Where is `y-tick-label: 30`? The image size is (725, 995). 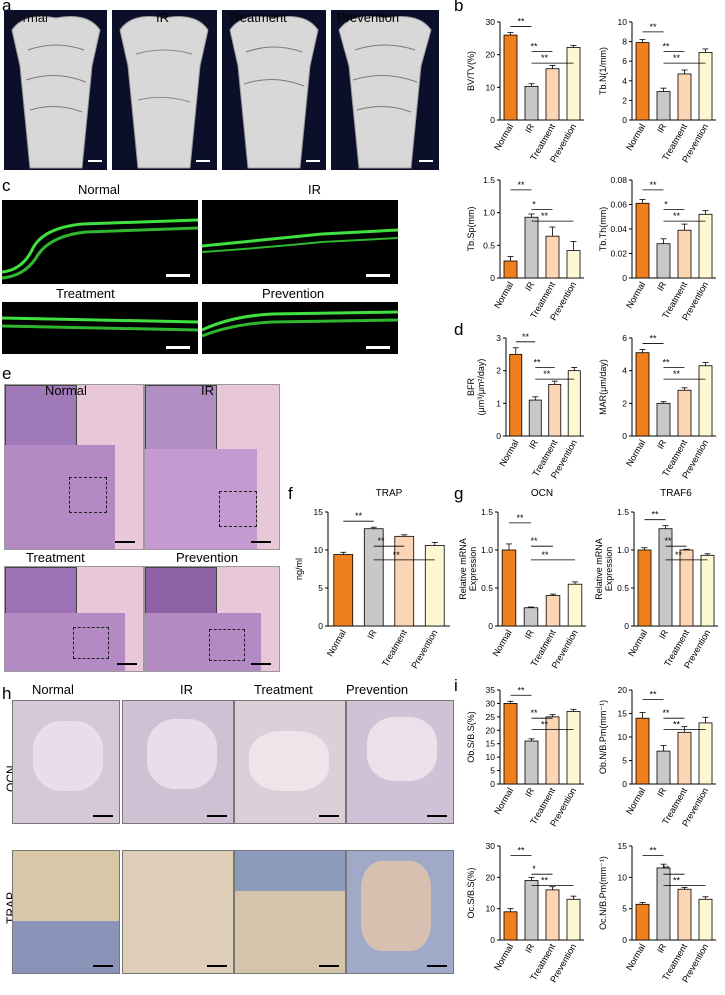
y-tick-label: 30 is located at coordinates (491, 703).